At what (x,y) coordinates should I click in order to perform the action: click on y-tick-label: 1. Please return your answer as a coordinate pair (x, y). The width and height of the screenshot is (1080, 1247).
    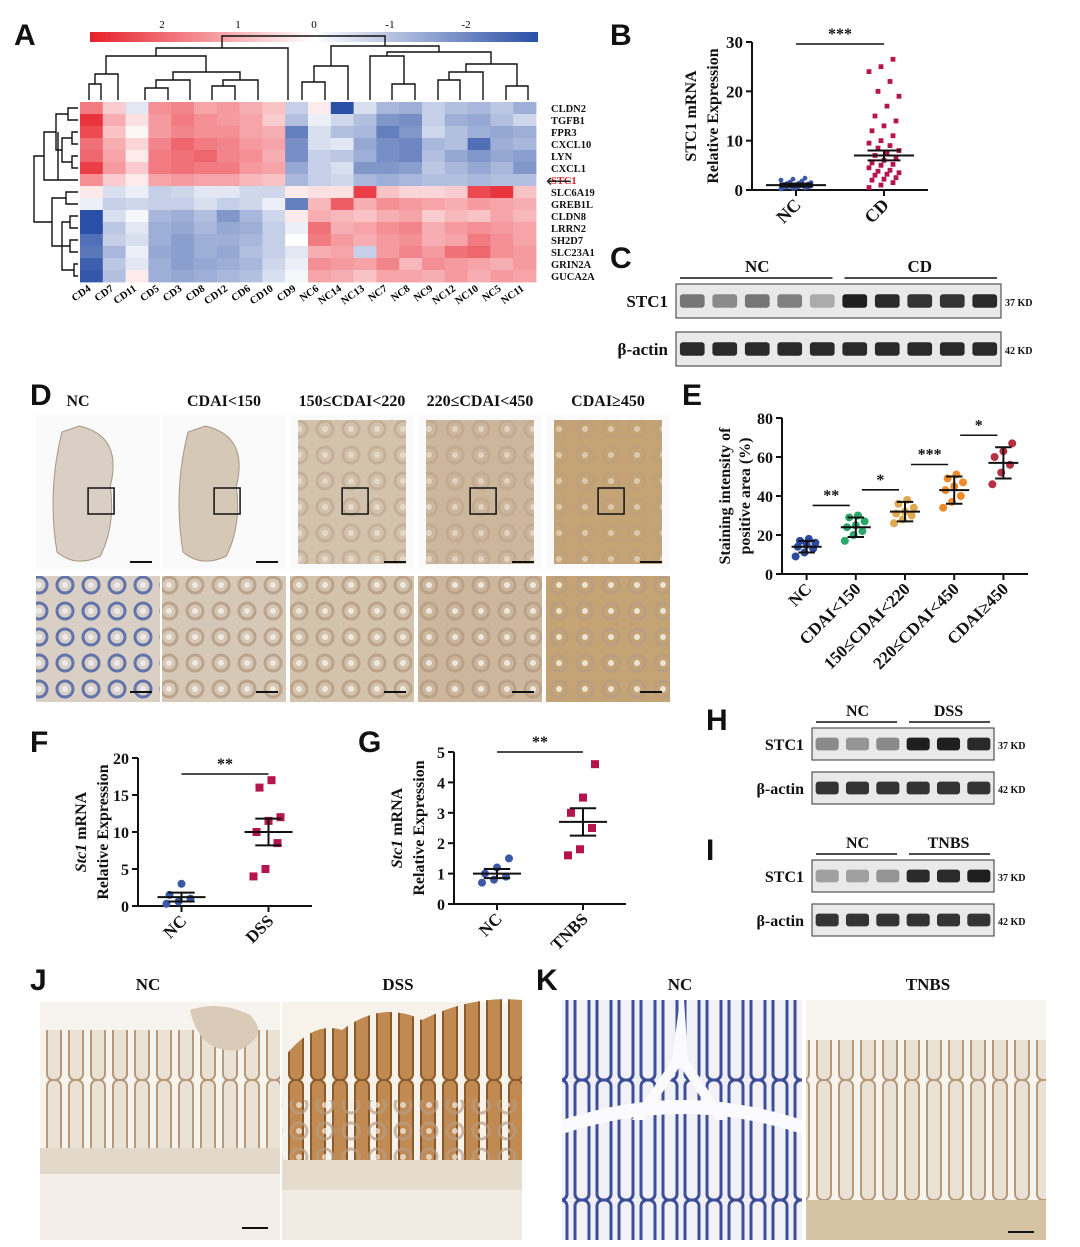
    Looking at the image, I should click on (441, 875).